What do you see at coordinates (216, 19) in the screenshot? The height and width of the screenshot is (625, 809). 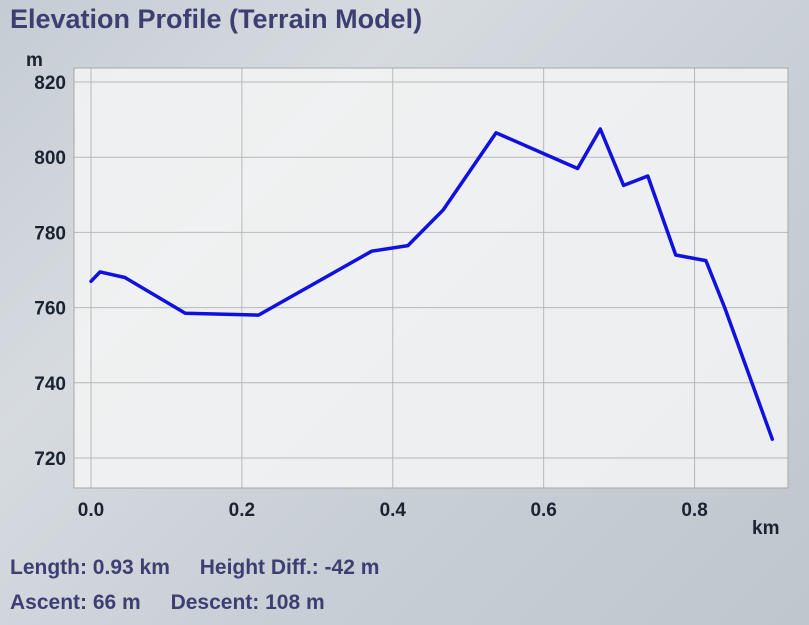 I see `chart-title: Elevation Profile (Terrain Model)` at bounding box center [216, 19].